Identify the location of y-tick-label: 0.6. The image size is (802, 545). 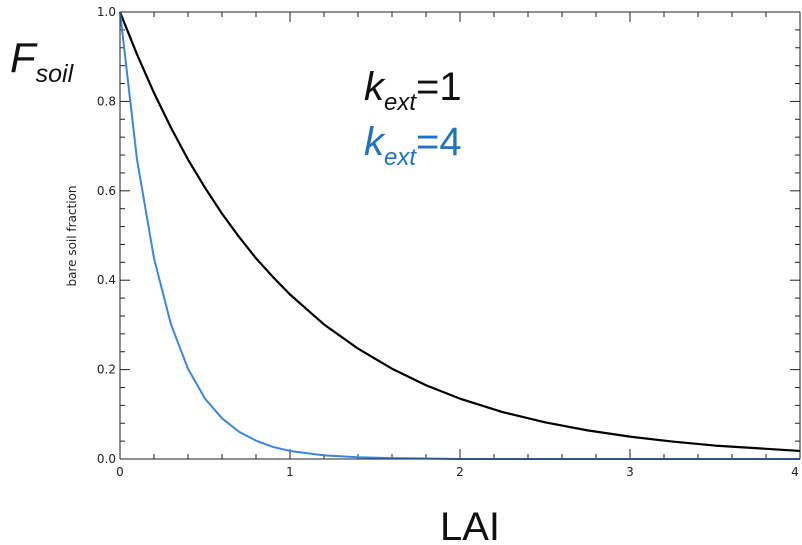
(106, 191).